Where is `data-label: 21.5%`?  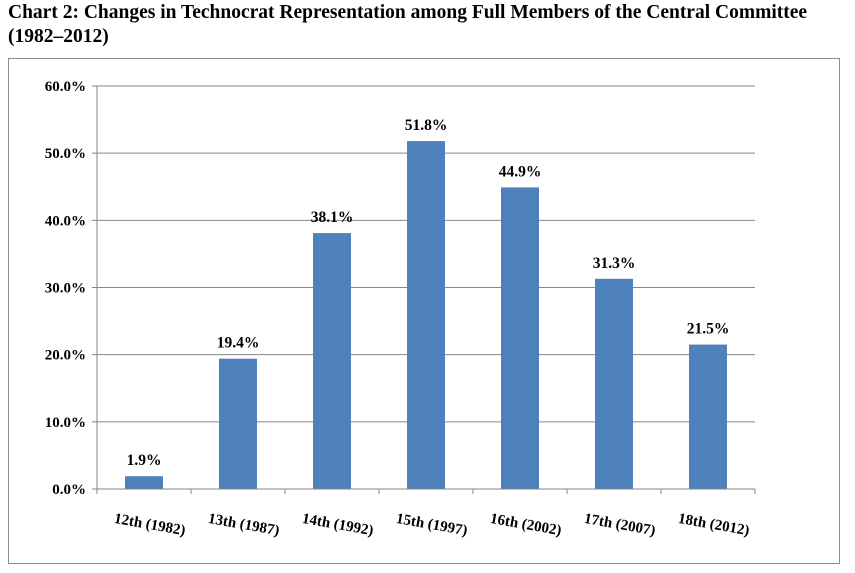 data-label: 21.5% is located at coordinates (708, 329).